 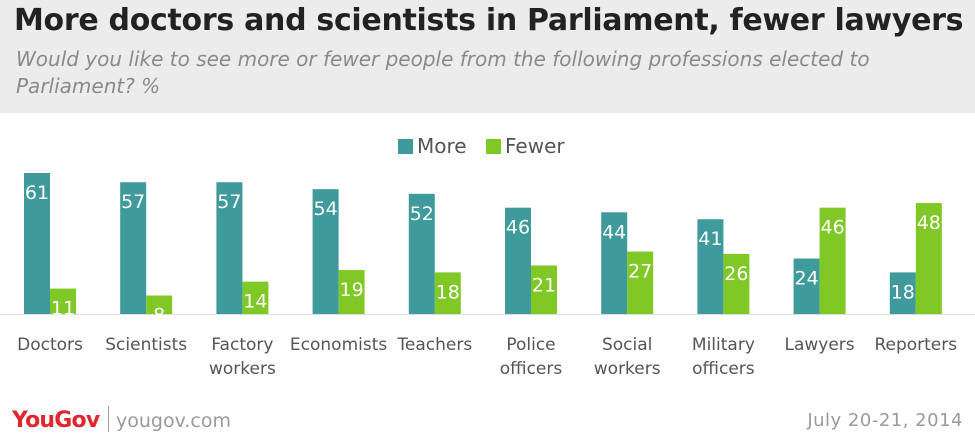 What do you see at coordinates (614, 232) in the screenshot?
I see `data-label-more: 44` at bounding box center [614, 232].